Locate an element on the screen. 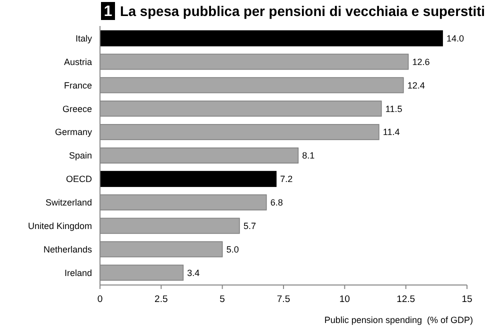 The width and height of the screenshot is (499, 333). x-axis-title: Public pension spending (% of GDP) is located at coordinates (398, 320).